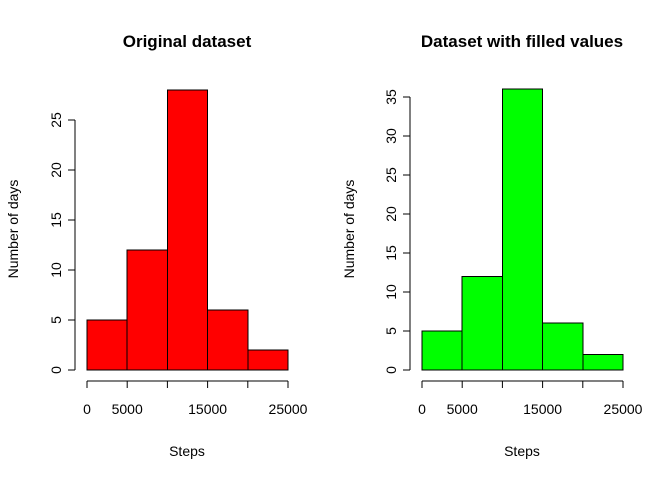  What do you see at coordinates (349, 229) in the screenshot?
I see `y-axis-label-filled: Number of days` at bounding box center [349, 229].